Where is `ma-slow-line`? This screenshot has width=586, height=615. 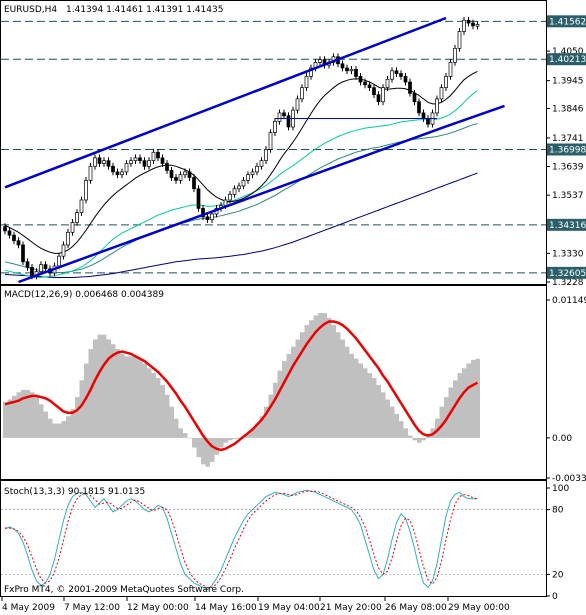
ma-slow-line is located at coordinates (241, 225).